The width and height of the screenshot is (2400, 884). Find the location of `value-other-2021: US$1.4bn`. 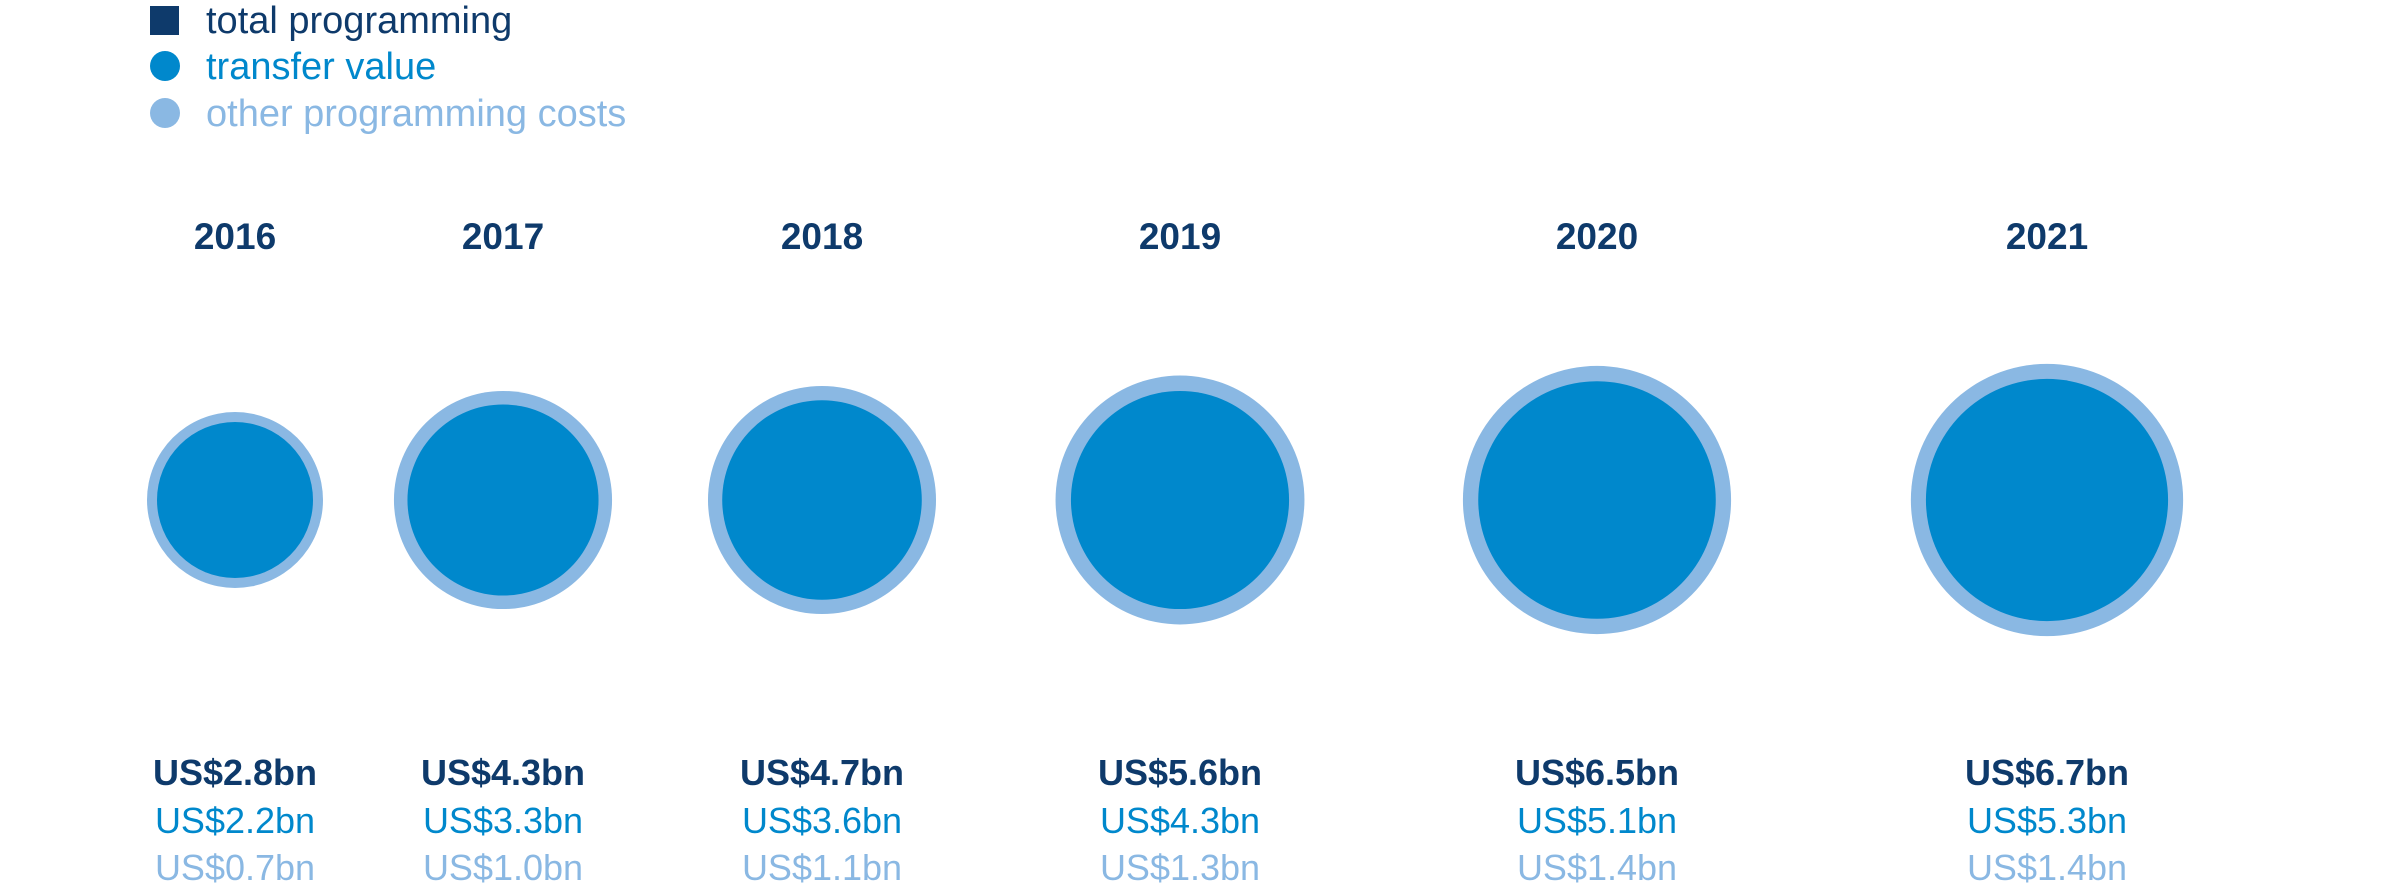

value-other-2021: US$1.4bn is located at coordinates (2047, 865).